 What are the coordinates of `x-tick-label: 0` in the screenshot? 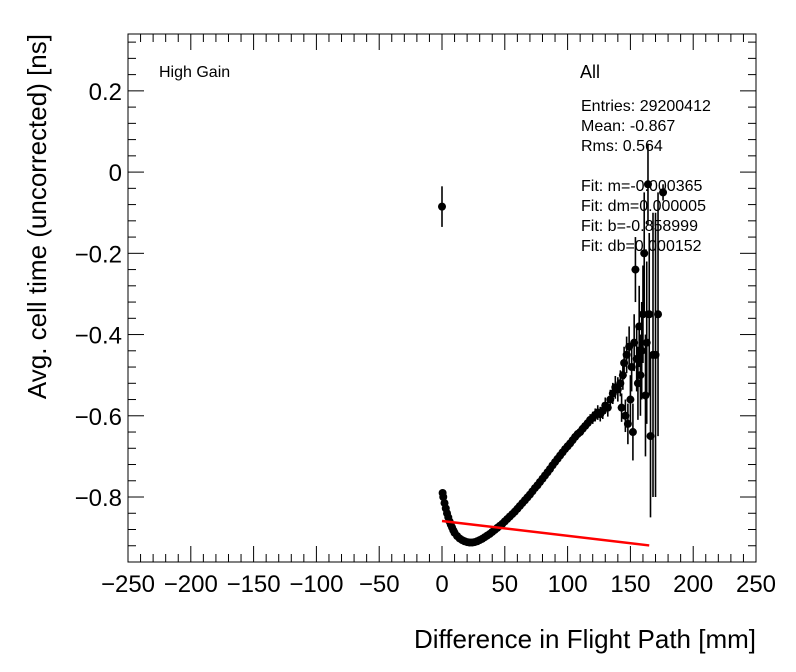 It's located at (441, 584).